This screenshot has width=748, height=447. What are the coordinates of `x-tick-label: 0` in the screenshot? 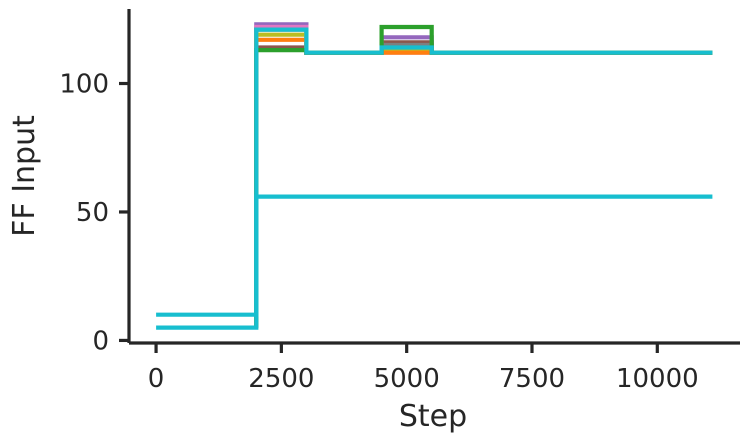 It's located at (156, 379).